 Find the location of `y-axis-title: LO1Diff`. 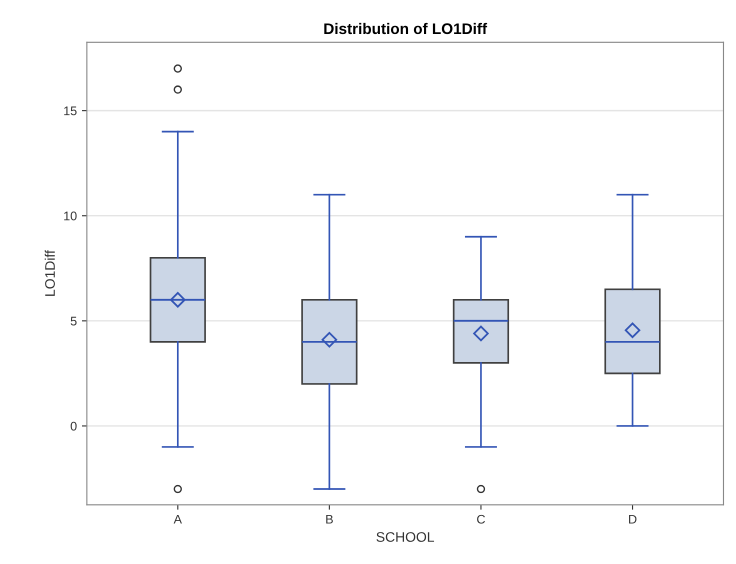

y-axis-title: LO1Diff is located at coordinates (49, 273).